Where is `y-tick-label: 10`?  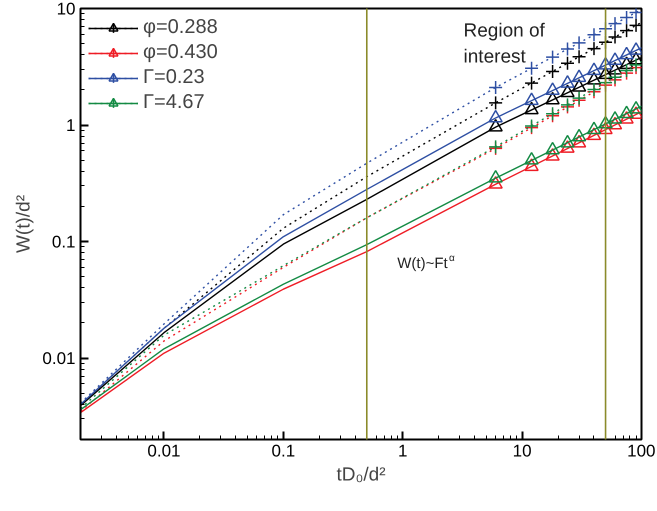
y-tick-label: 10 is located at coordinates (66, 9).